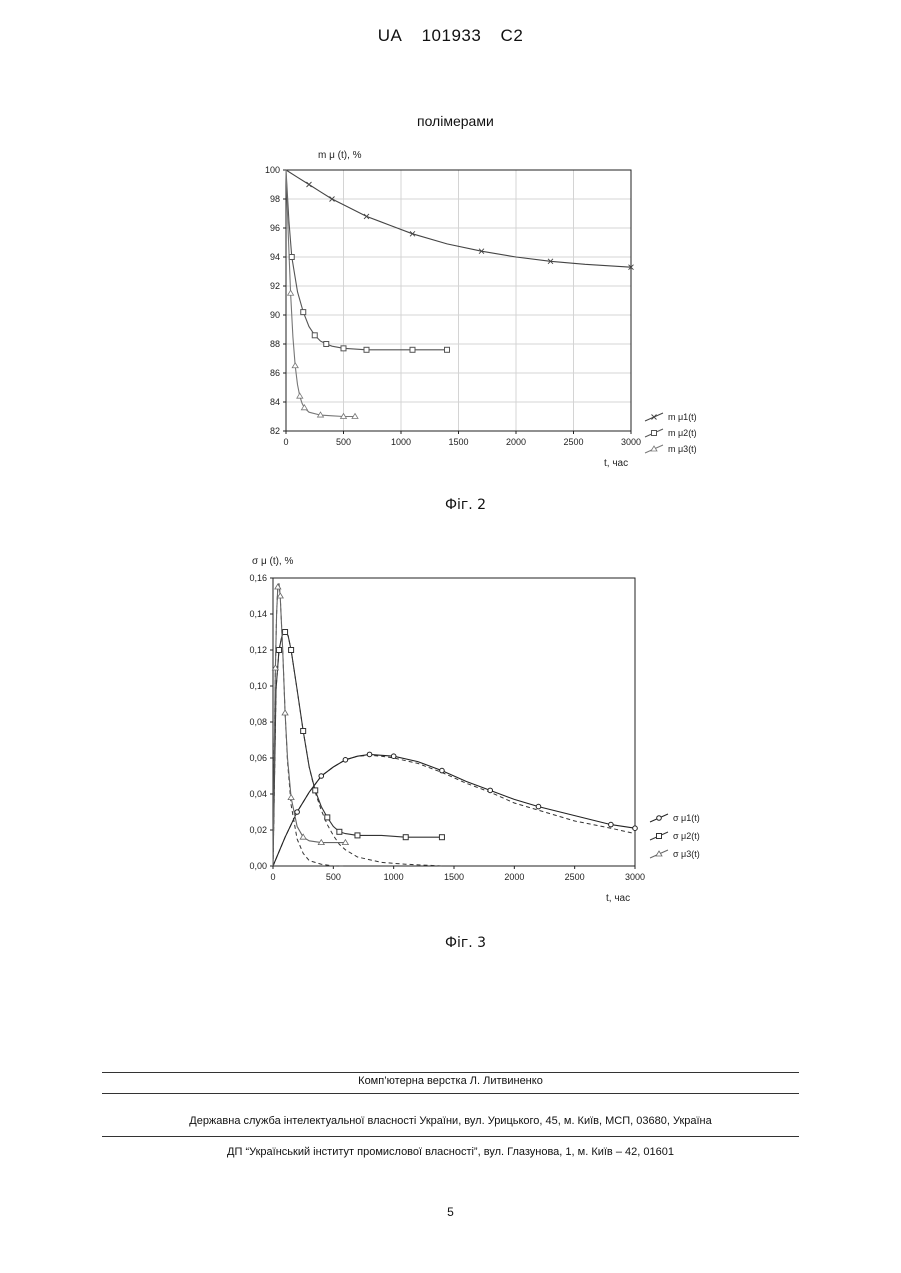 This screenshot has height=1273, width=901. What do you see at coordinates (275, 257) in the screenshot?
I see `y-tick-label: 94` at bounding box center [275, 257].